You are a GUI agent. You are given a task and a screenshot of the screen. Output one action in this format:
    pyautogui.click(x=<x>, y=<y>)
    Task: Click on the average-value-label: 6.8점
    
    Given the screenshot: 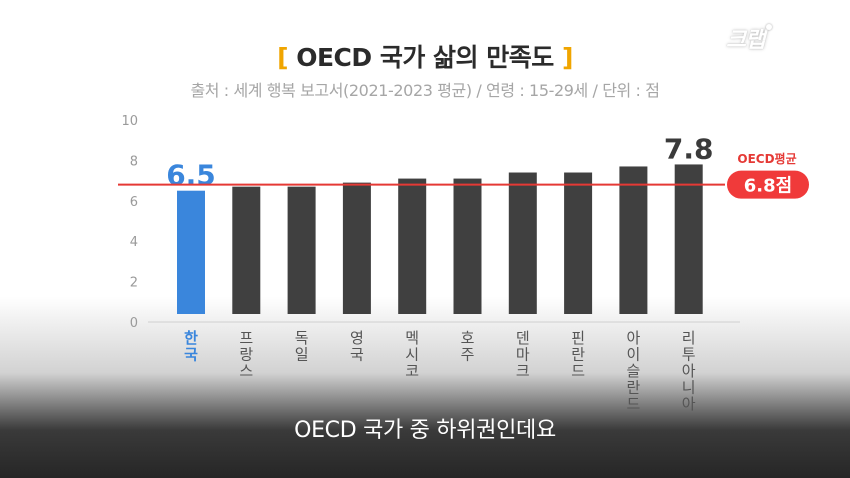 What is the action you would take?
    pyautogui.click(x=768, y=186)
    